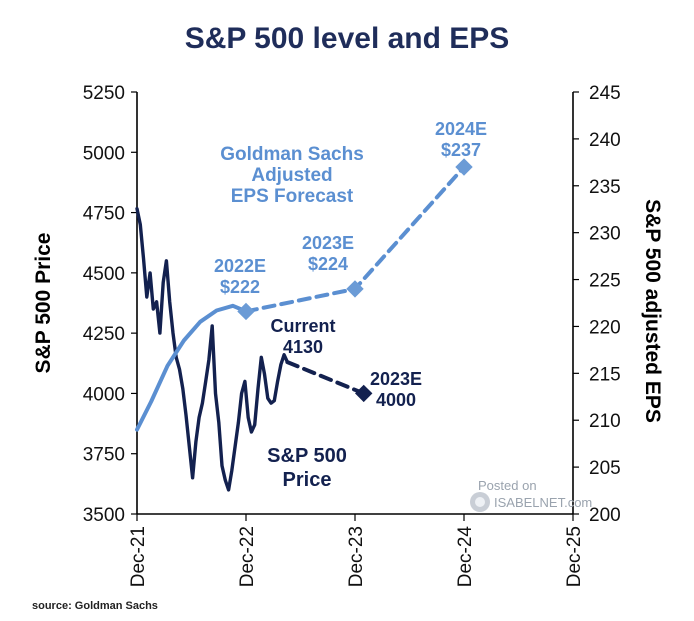 The height and width of the screenshot is (621, 694). I want to click on 2023e-price-label: 2023E 4000, so click(396, 389).